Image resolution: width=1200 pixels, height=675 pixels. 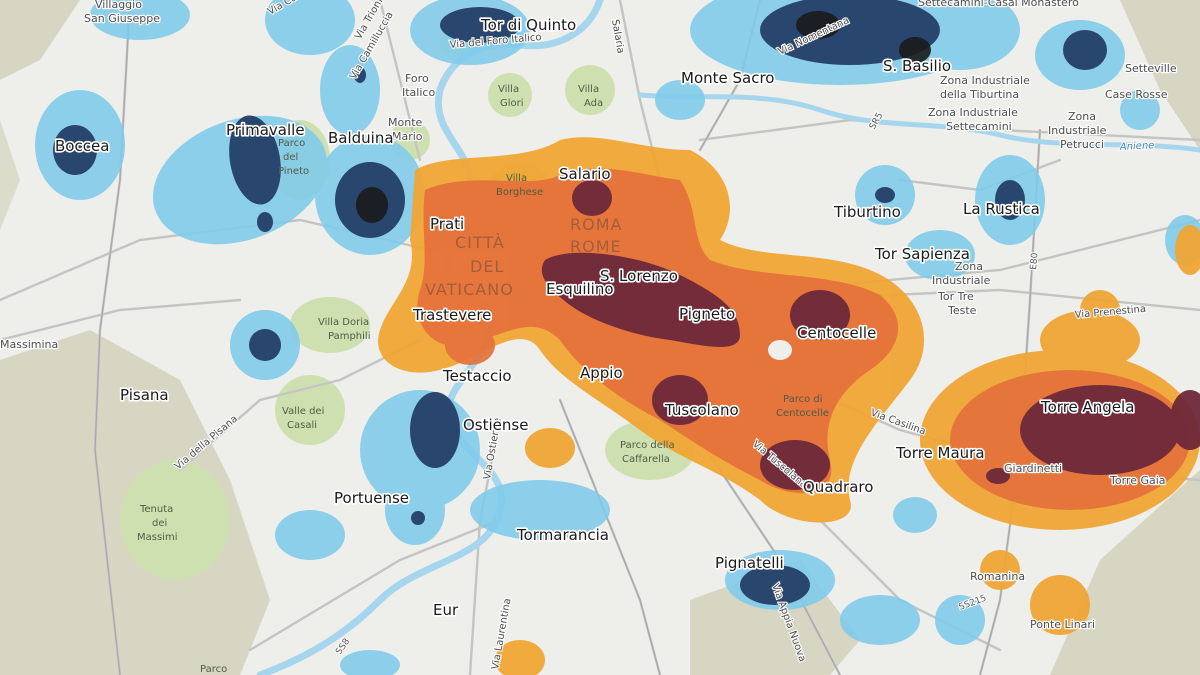 I want to click on place-label-zona-ind-1: Zona Industriale, so click(x=985, y=80).